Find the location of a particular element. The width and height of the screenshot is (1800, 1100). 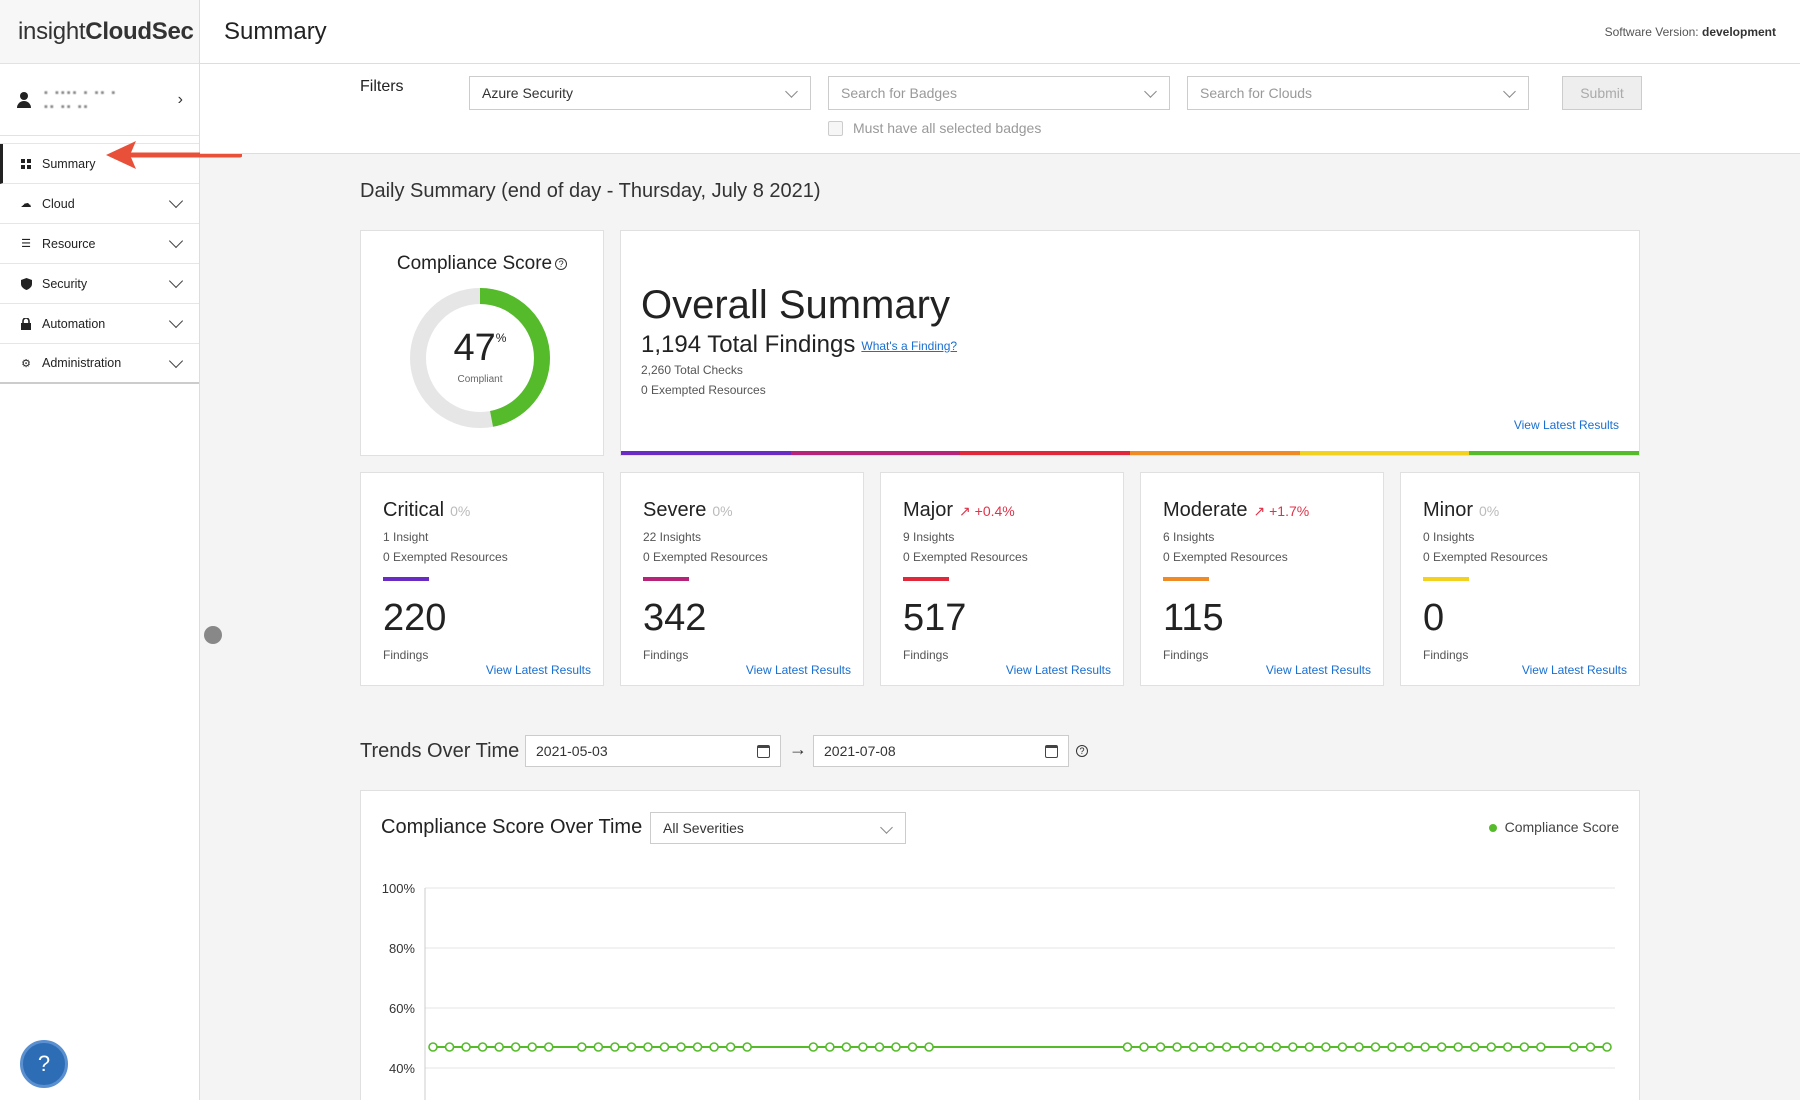

sidebar-item-administration: ⚙ Administration is located at coordinates (99, 364).